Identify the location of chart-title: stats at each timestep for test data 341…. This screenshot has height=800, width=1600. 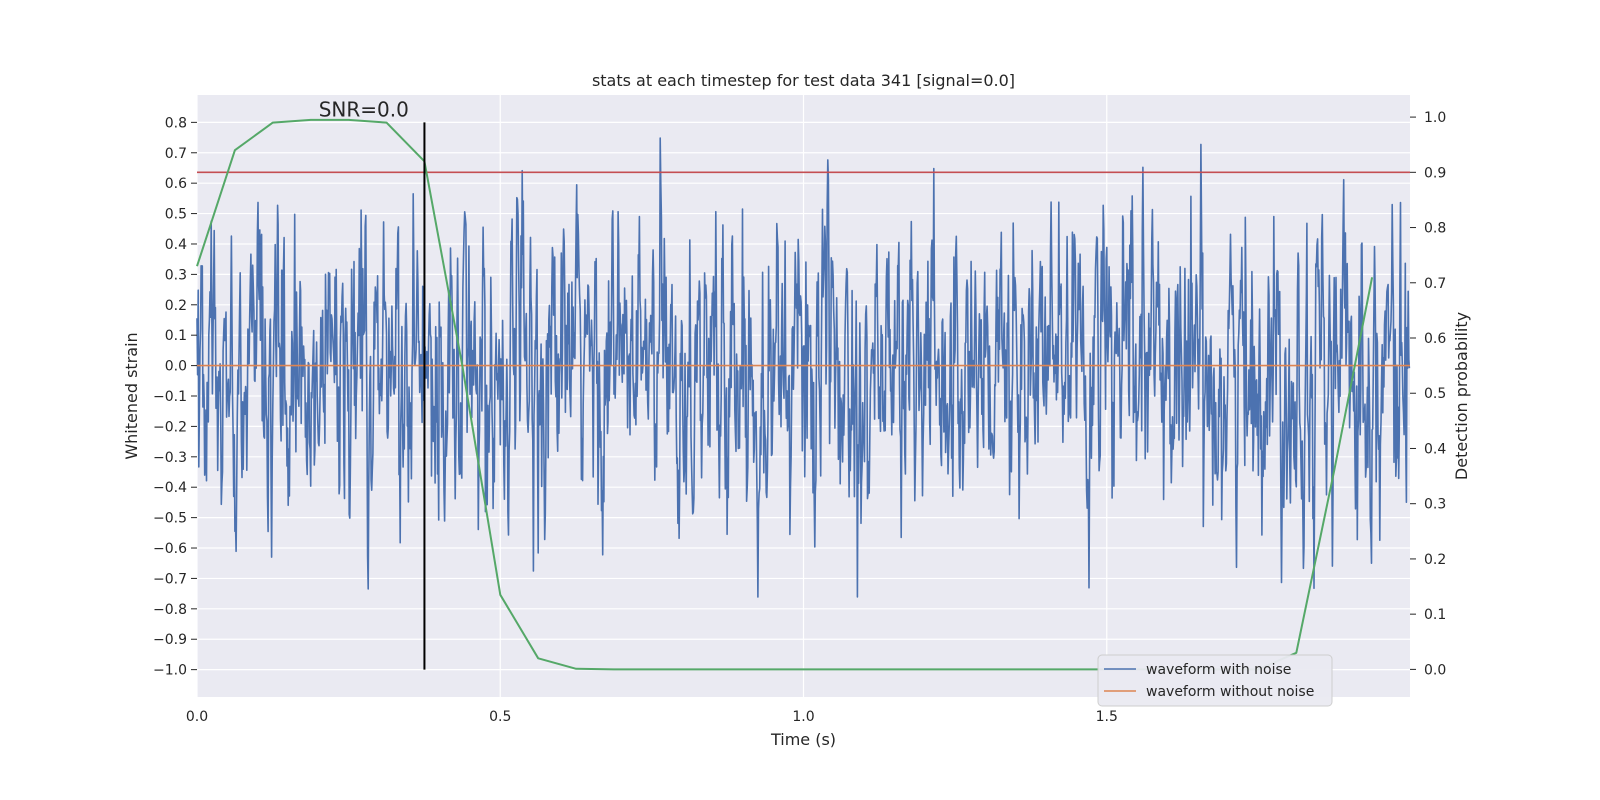
(803, 80).